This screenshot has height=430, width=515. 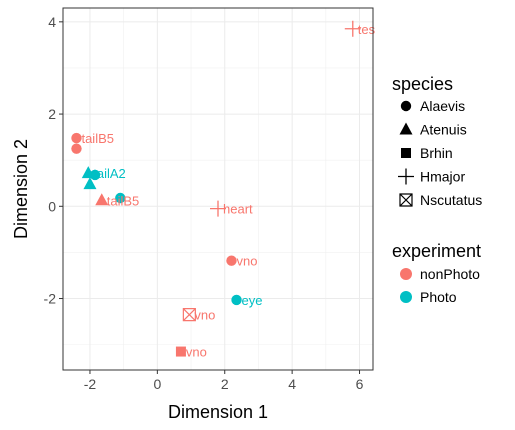 I want to click on point-label: tes, so click(x=367, y=29).